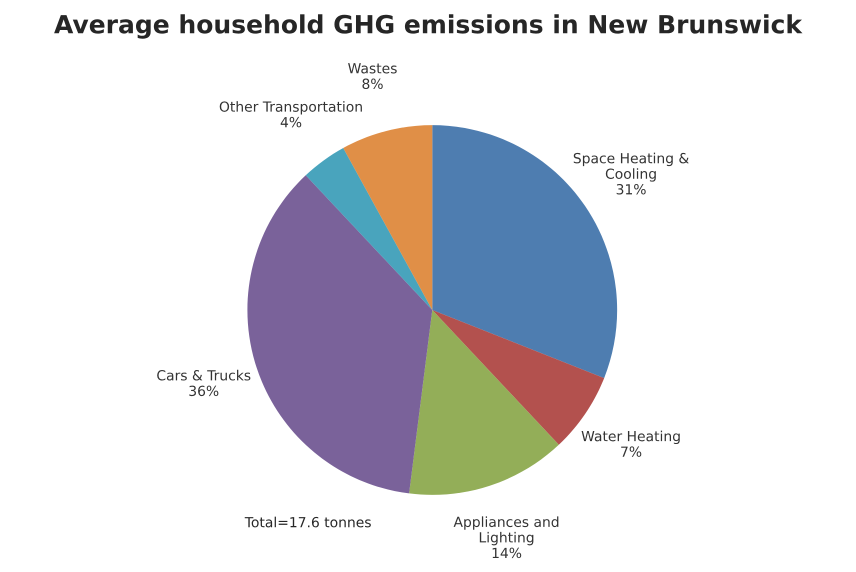 This screenshot has height=572, width=856. What do you see at coordinates (507, 553) in the screenshot?
I see `data-label: 14%` at bounding box center [507, 553].